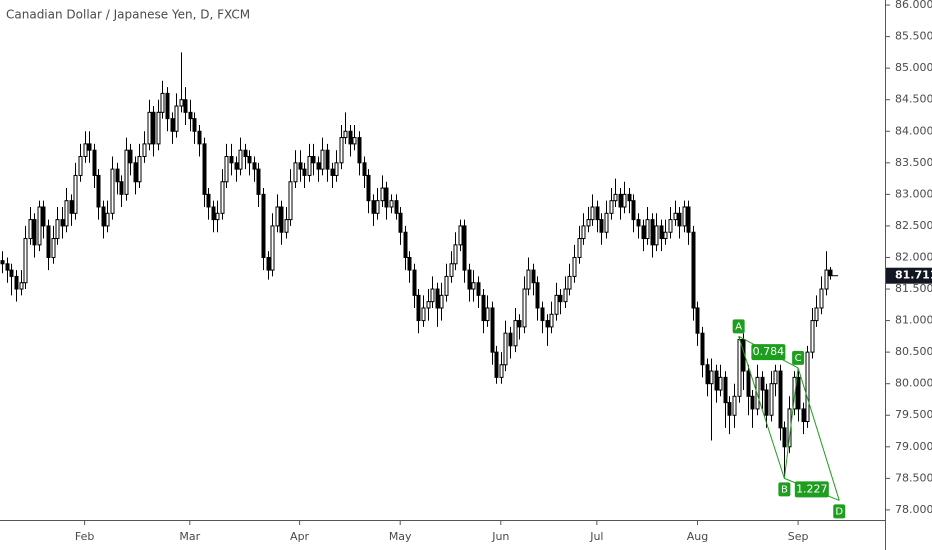 This screenshot has height=550, width=932. Describe the element at coordinates (84, 536) in the screenshot. I see `x-tick-label: Feb` at that location.